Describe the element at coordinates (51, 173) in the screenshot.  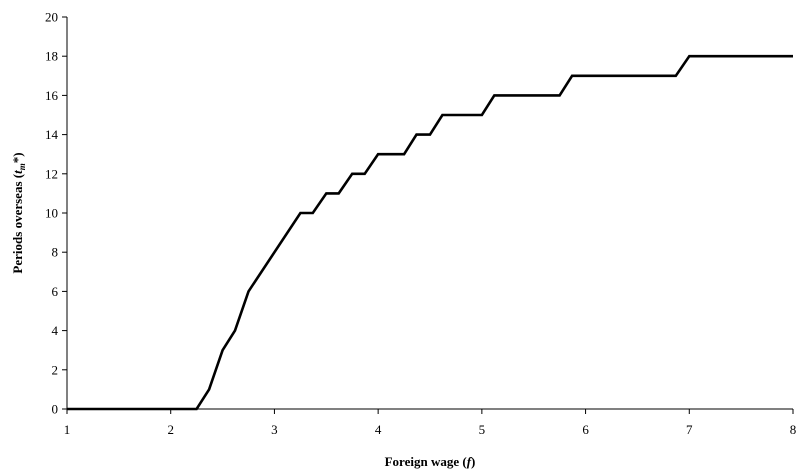
I see `y-tick-label: 12` at that location.